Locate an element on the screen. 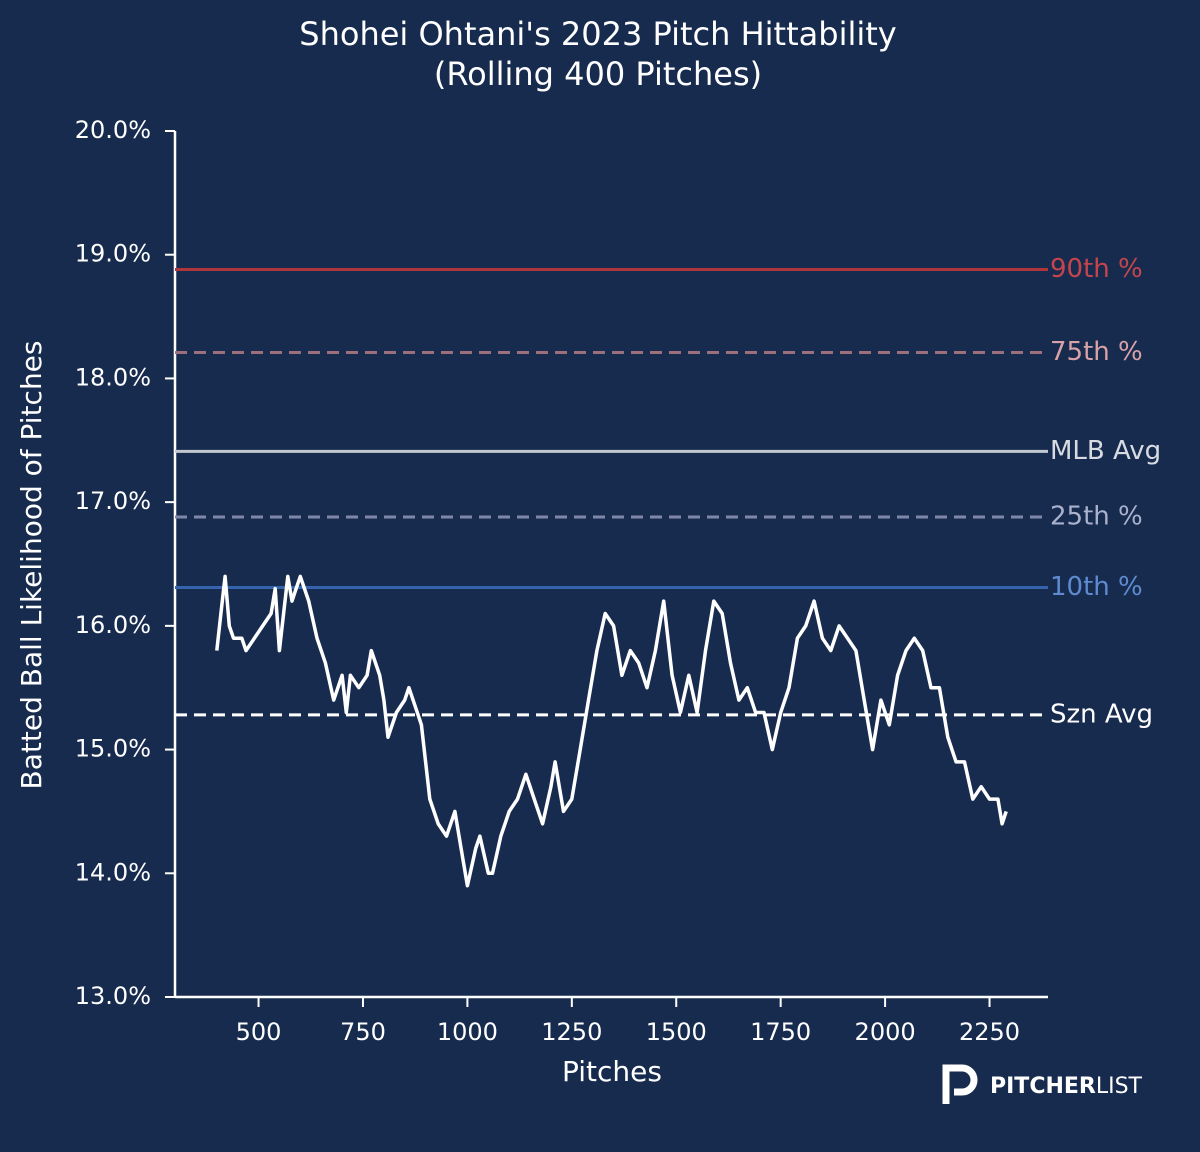  logo-icon is located at coordinates (960, 1084).